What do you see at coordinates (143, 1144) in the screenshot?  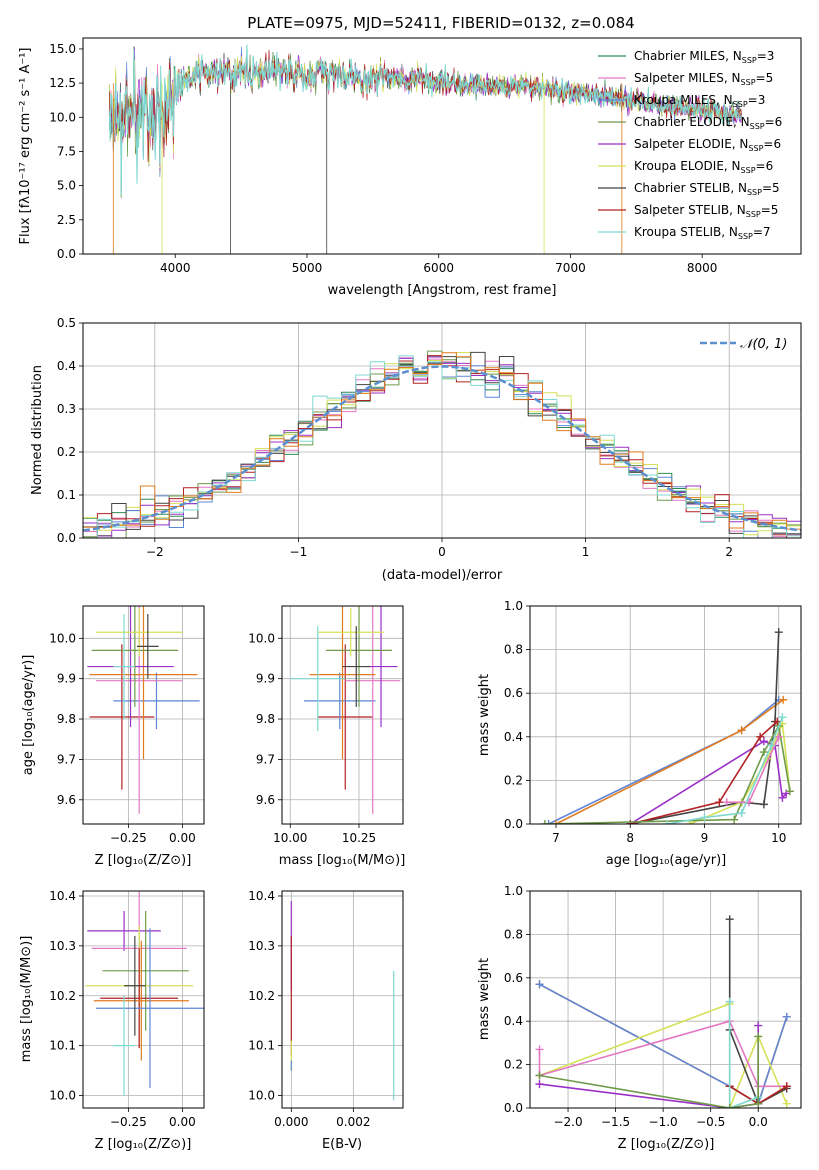 I see `mass-z-xlabel: Z [log₁₀(Z/Z⊙)]` at bounding box center [143, 1144].